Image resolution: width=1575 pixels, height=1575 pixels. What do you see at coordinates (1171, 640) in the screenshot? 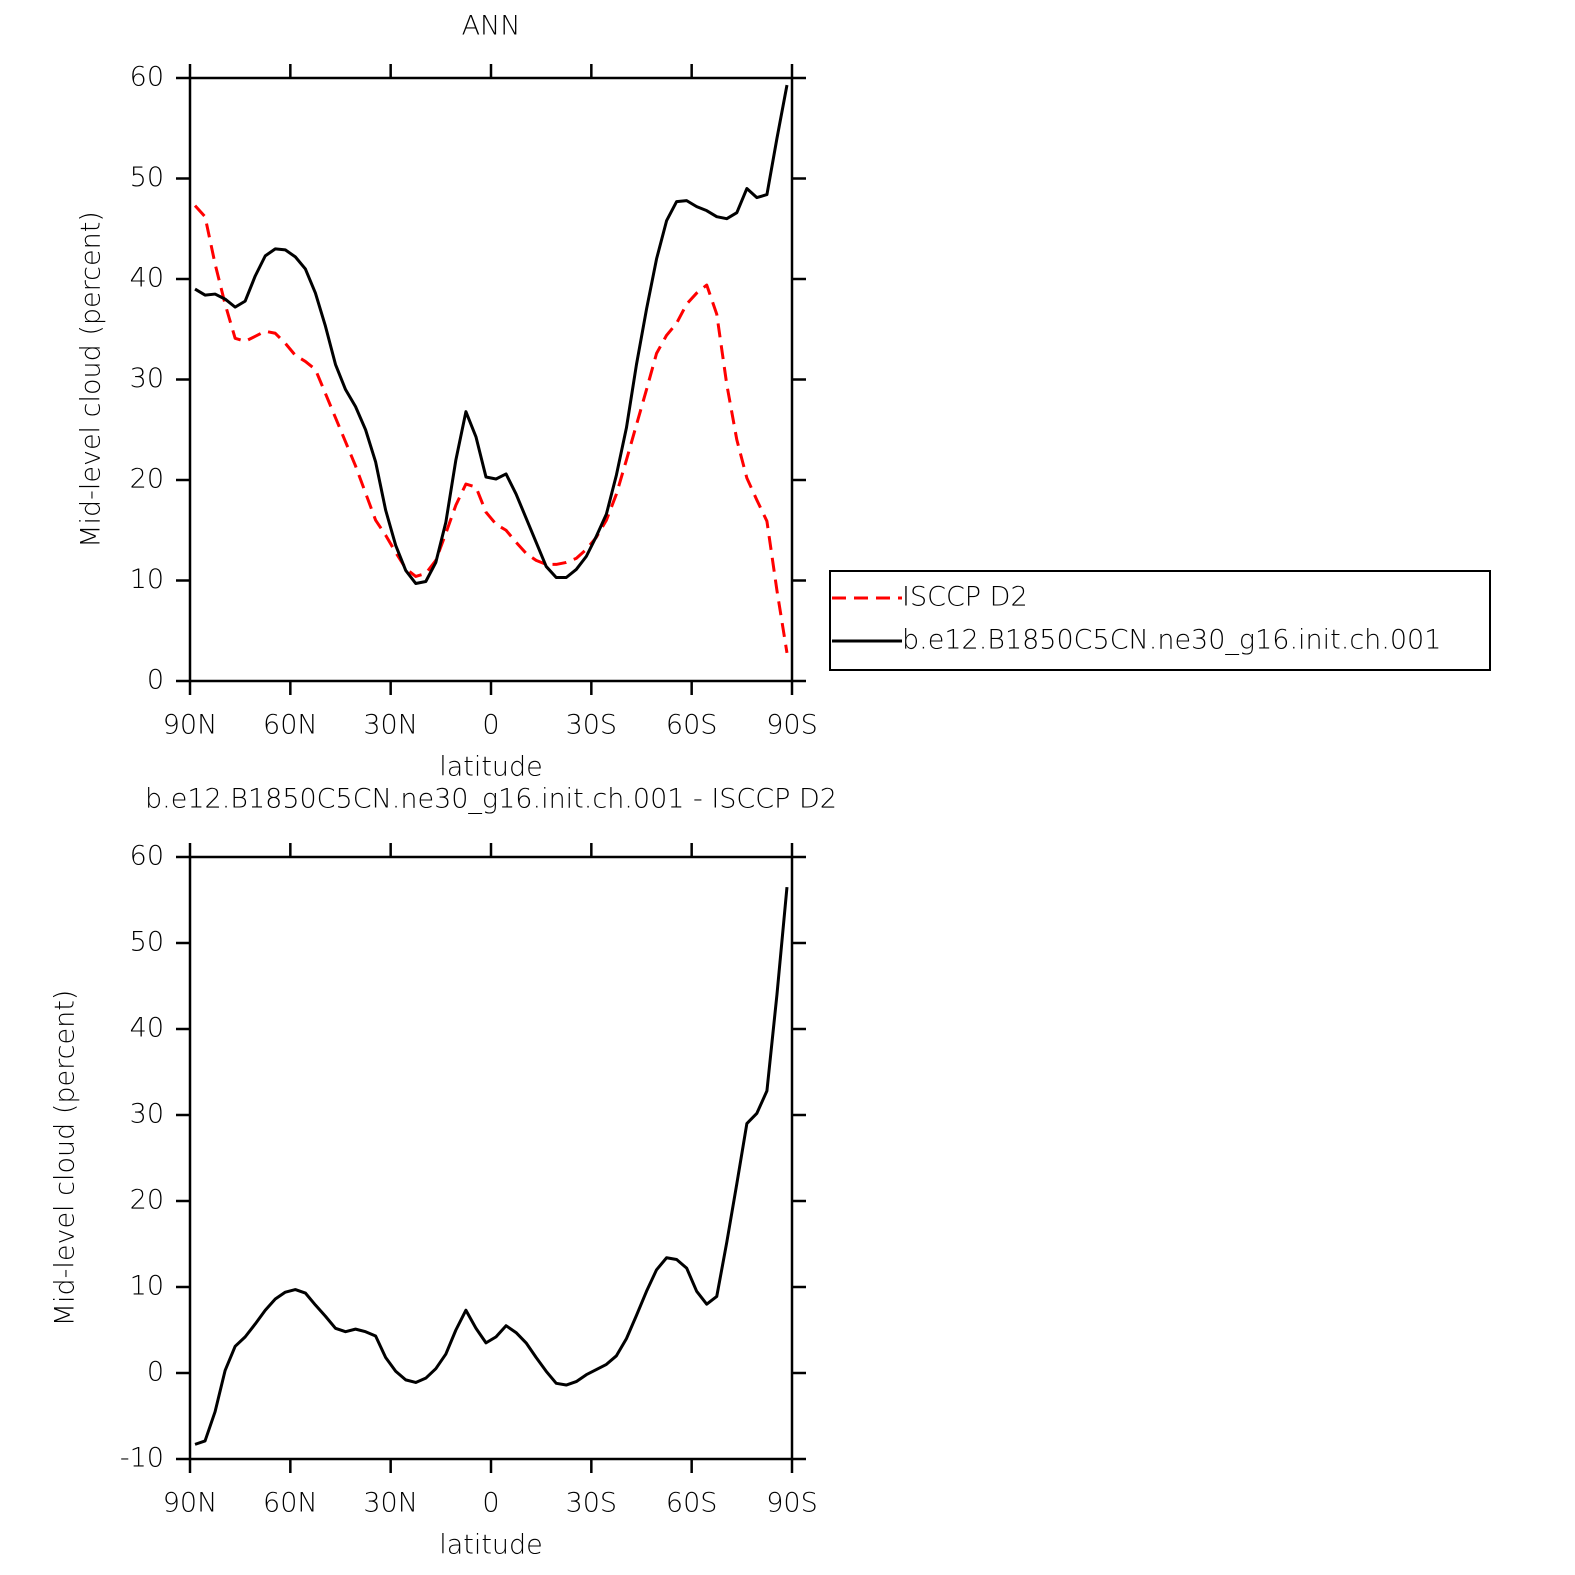
I see `legend-label: b.e12.B1850C5CN.ne30_g16.init.ch.001` at bounding box center [1171, 640].